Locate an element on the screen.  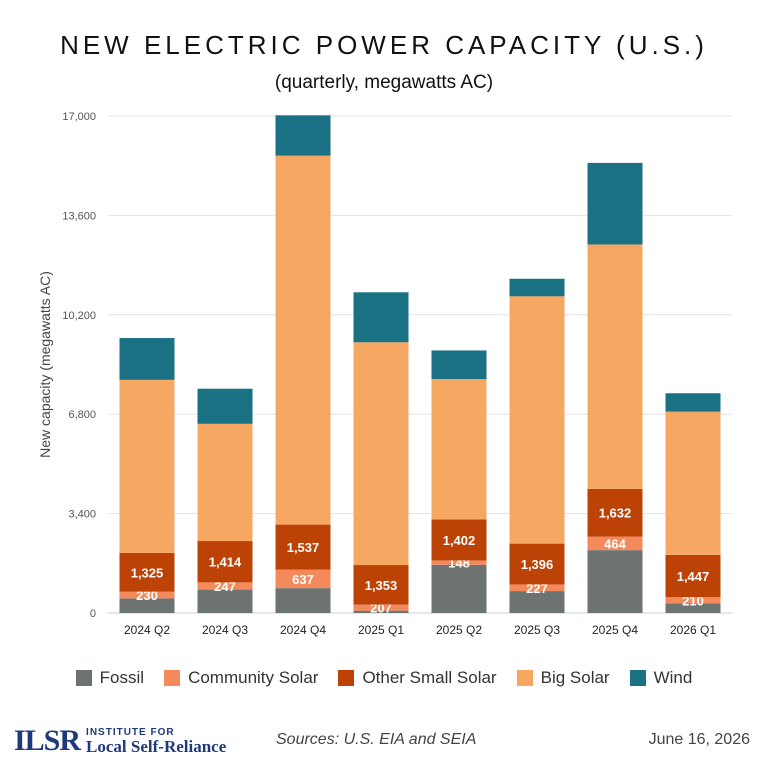
data-label: 1,447 is located at coordinates (693, 576).